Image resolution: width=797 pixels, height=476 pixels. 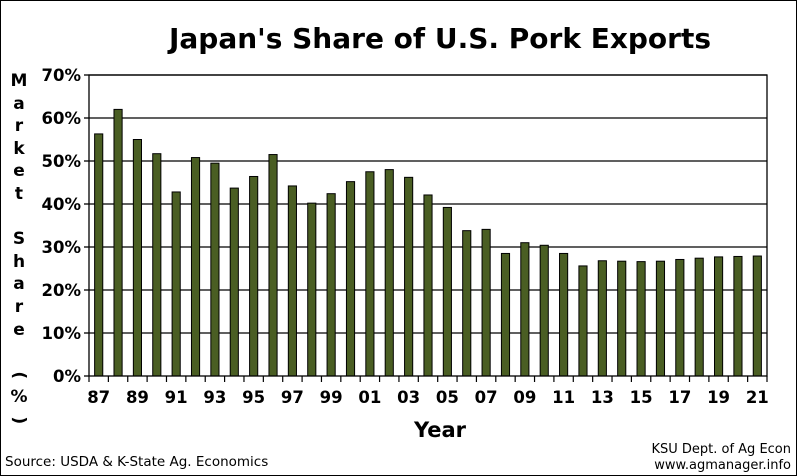 I want to click on y-axis-label-char: t, so click(x=19, y=193).